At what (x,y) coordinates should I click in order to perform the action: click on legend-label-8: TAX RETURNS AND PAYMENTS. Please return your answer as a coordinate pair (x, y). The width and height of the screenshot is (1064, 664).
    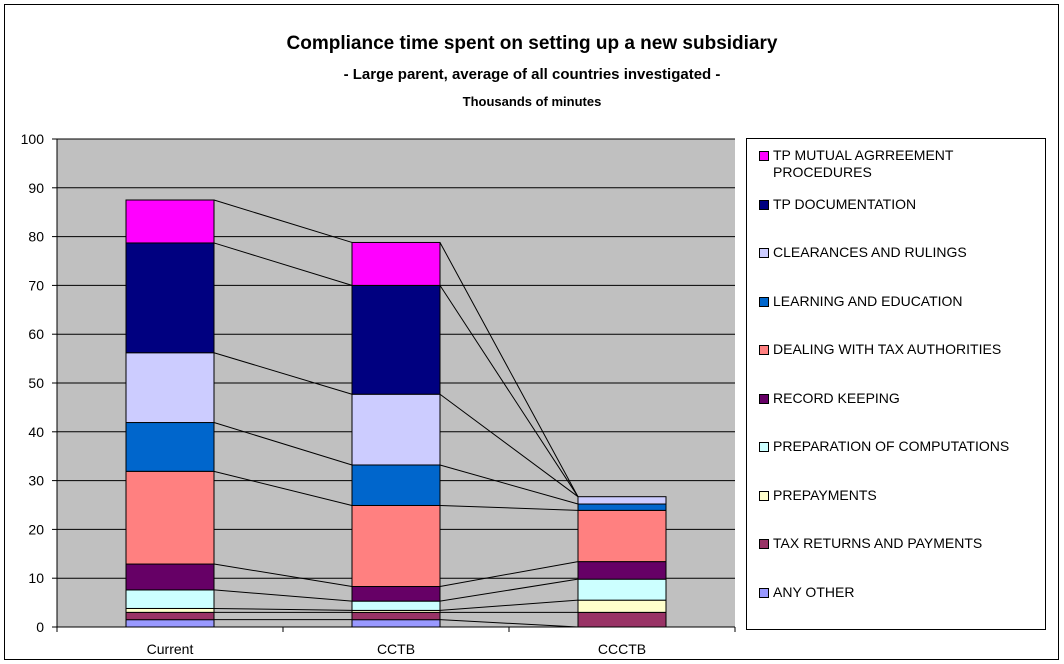
    Looking at the image, I should click on (878, 543).